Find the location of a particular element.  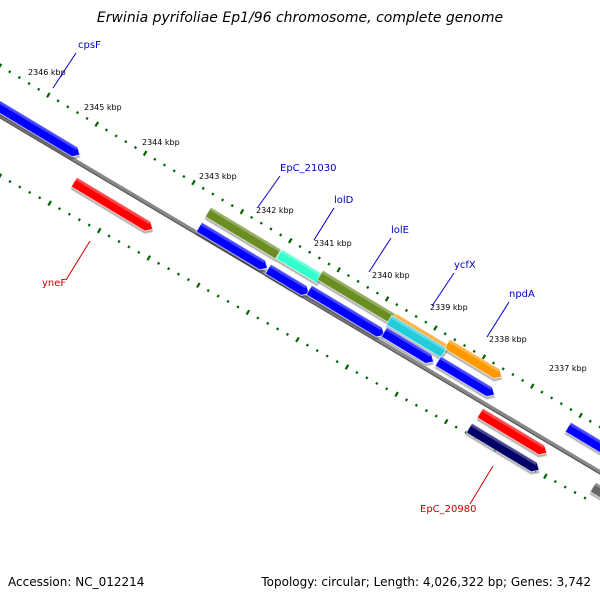

forward-gene-c-highlight is located at coordinates (346, 308).